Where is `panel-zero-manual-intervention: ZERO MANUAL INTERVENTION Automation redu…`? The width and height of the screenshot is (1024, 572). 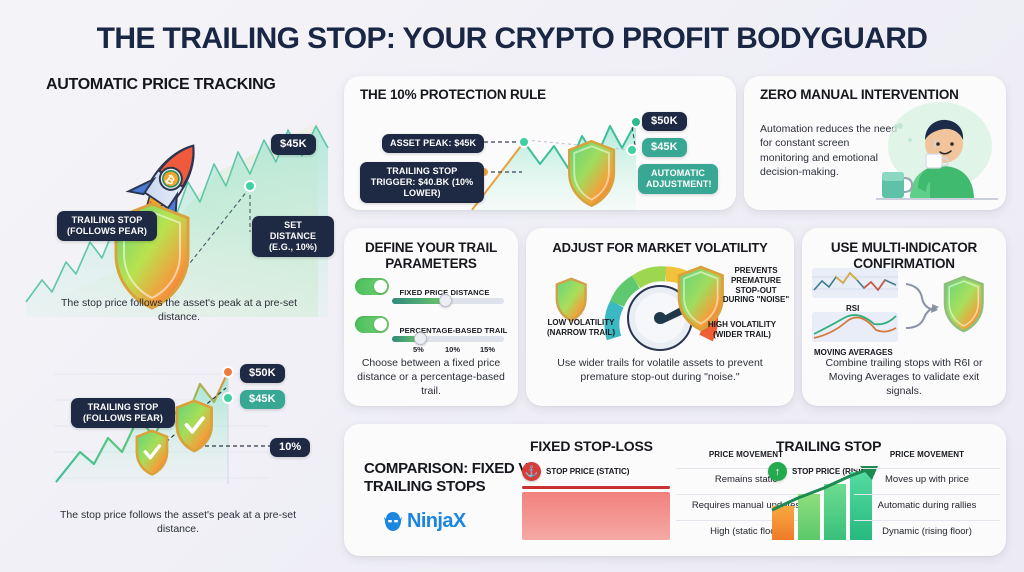
panel-zero-manual-intervention: ZERO MANUAL INTERVENTION Automation redu… is located at coordinates (875, 143).